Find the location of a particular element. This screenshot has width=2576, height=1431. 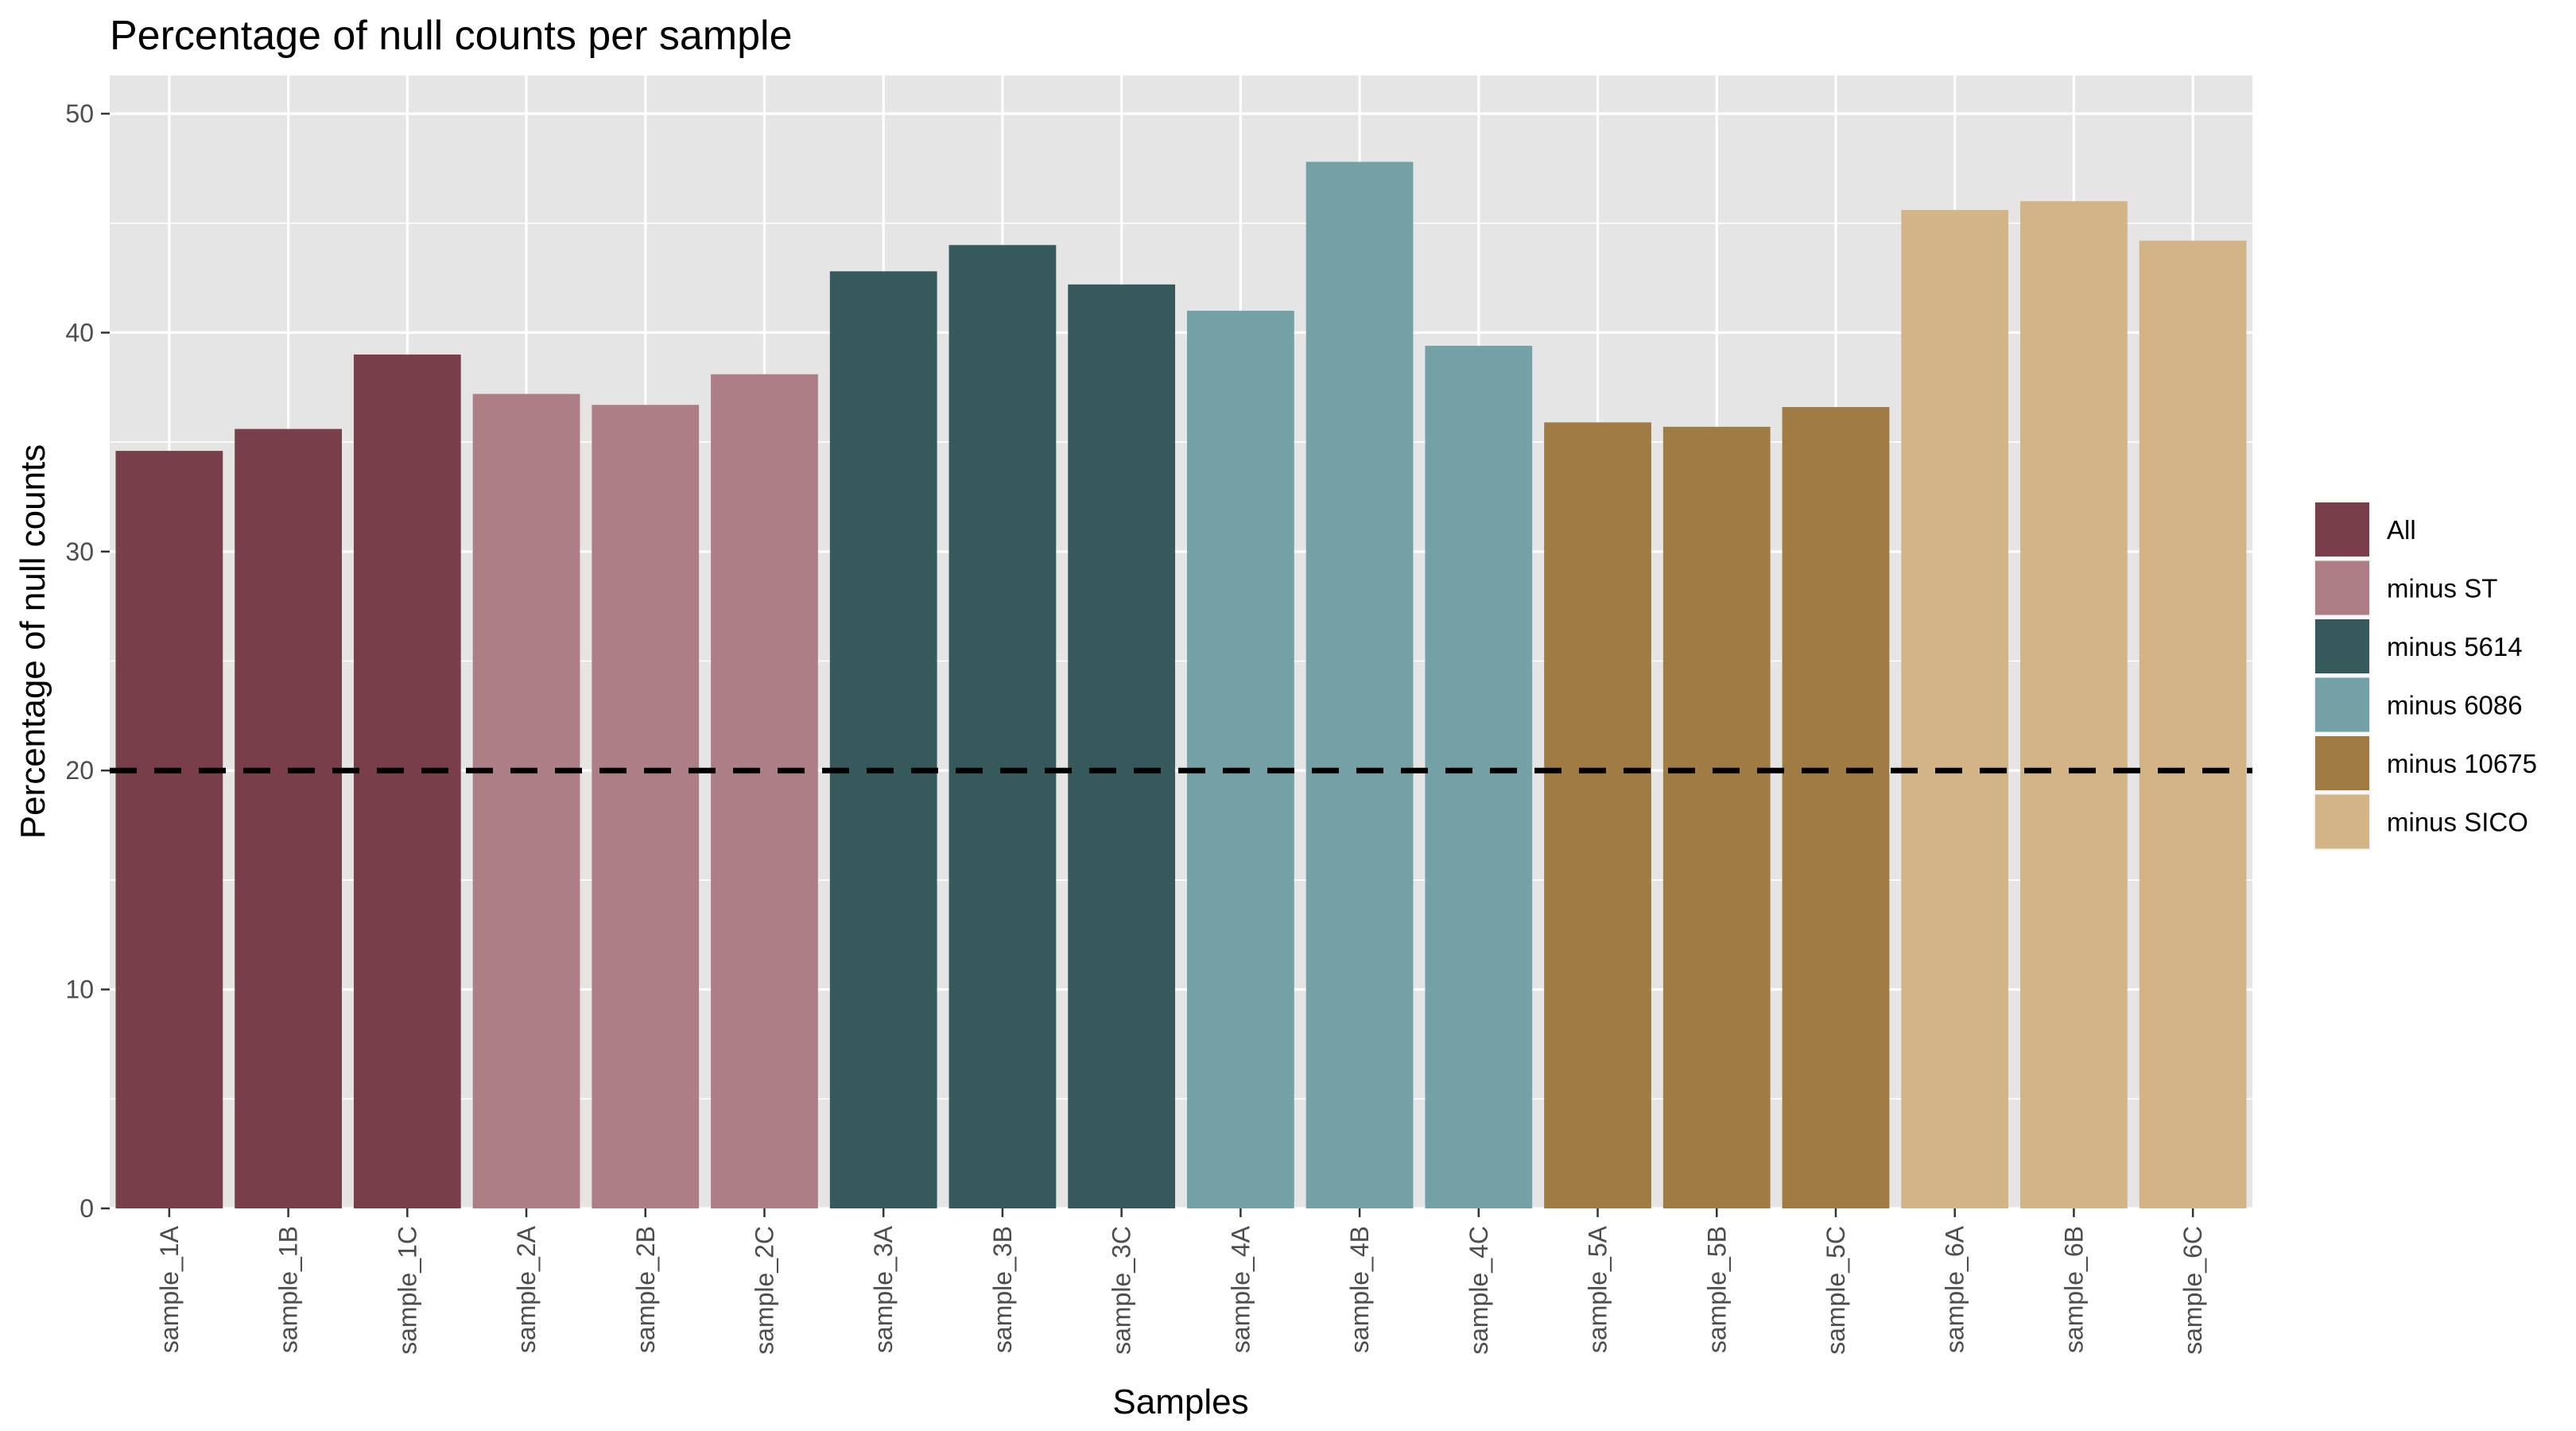

x-tick-label: sample_6C is located at coordinates (2192, 1290).